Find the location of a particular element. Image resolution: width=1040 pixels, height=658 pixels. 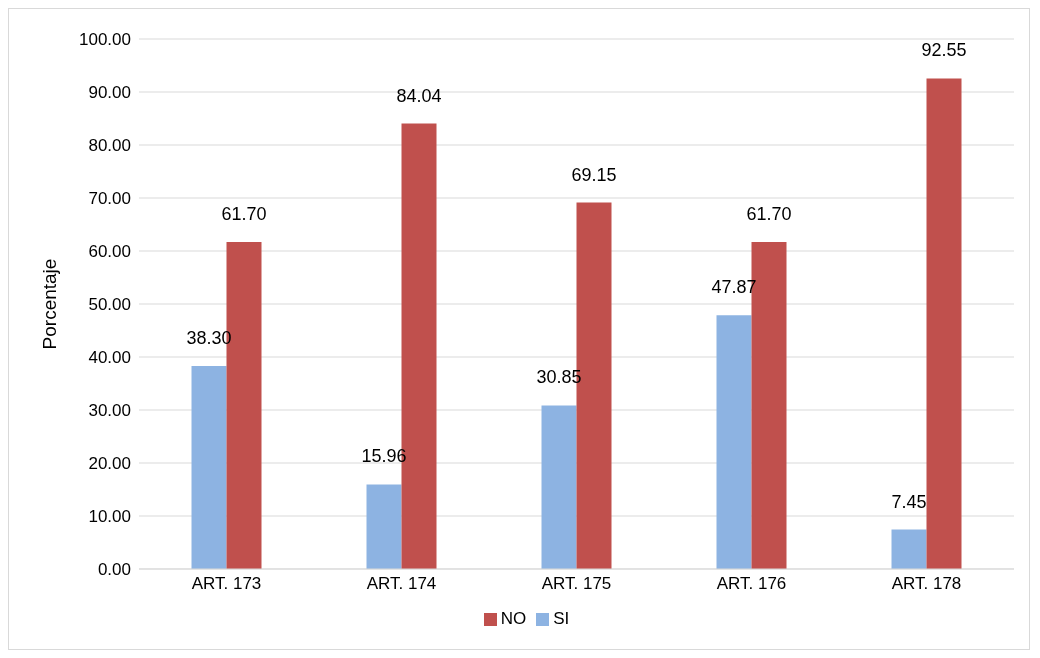

y-axis-title: Porcentaje is located at coordinates (49, 304).